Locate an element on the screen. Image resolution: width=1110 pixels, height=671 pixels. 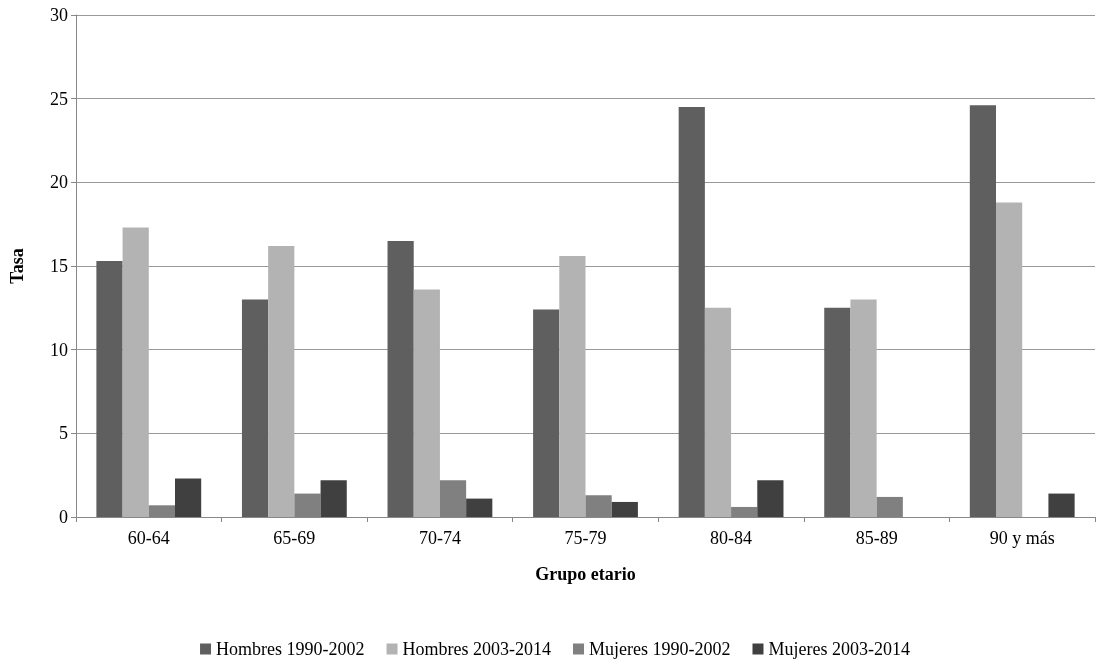
x-tick-label: 85-89 is located at coordinates (876, 538).